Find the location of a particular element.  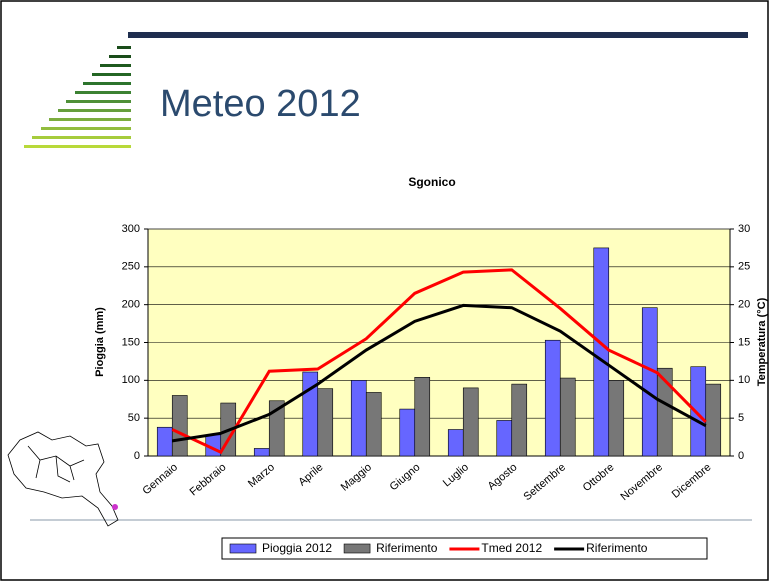

y-tick-label: 50 is located at coordinates (134, 418).